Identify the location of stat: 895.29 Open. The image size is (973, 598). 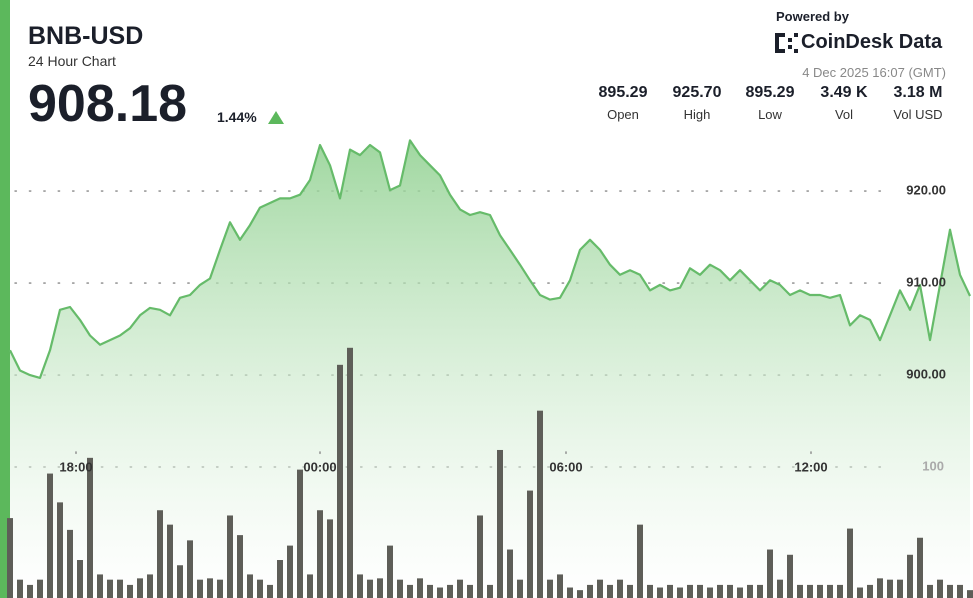
(623, 103).